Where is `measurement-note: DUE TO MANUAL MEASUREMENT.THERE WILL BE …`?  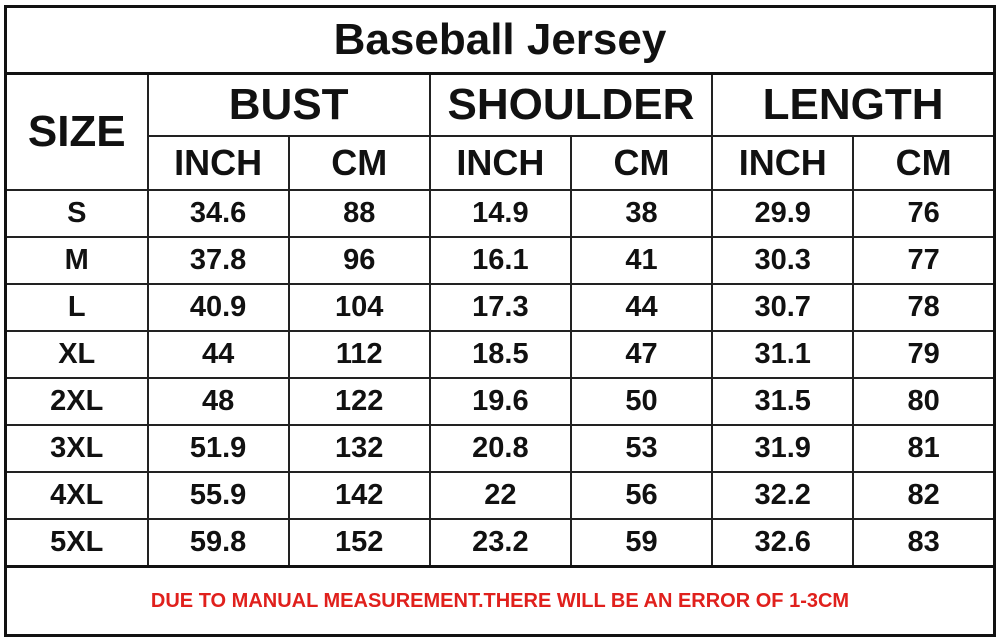
measurement-note: DUE TO MANUAL MEASUREMENT.THERE WILL BE … is located at coordinates (500, 601).